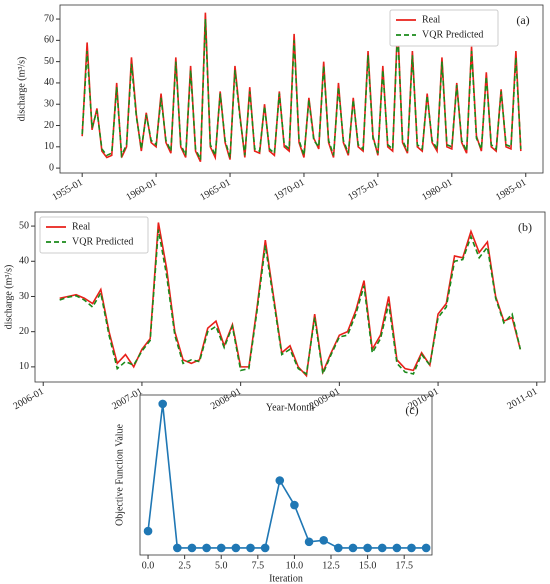 The width and height of the screenshot is (550, 584). What do you see at coordinates (226, 399) in the screenshot?
I see `x-tick-label: 2008-01` at bounding box center [226, 399].